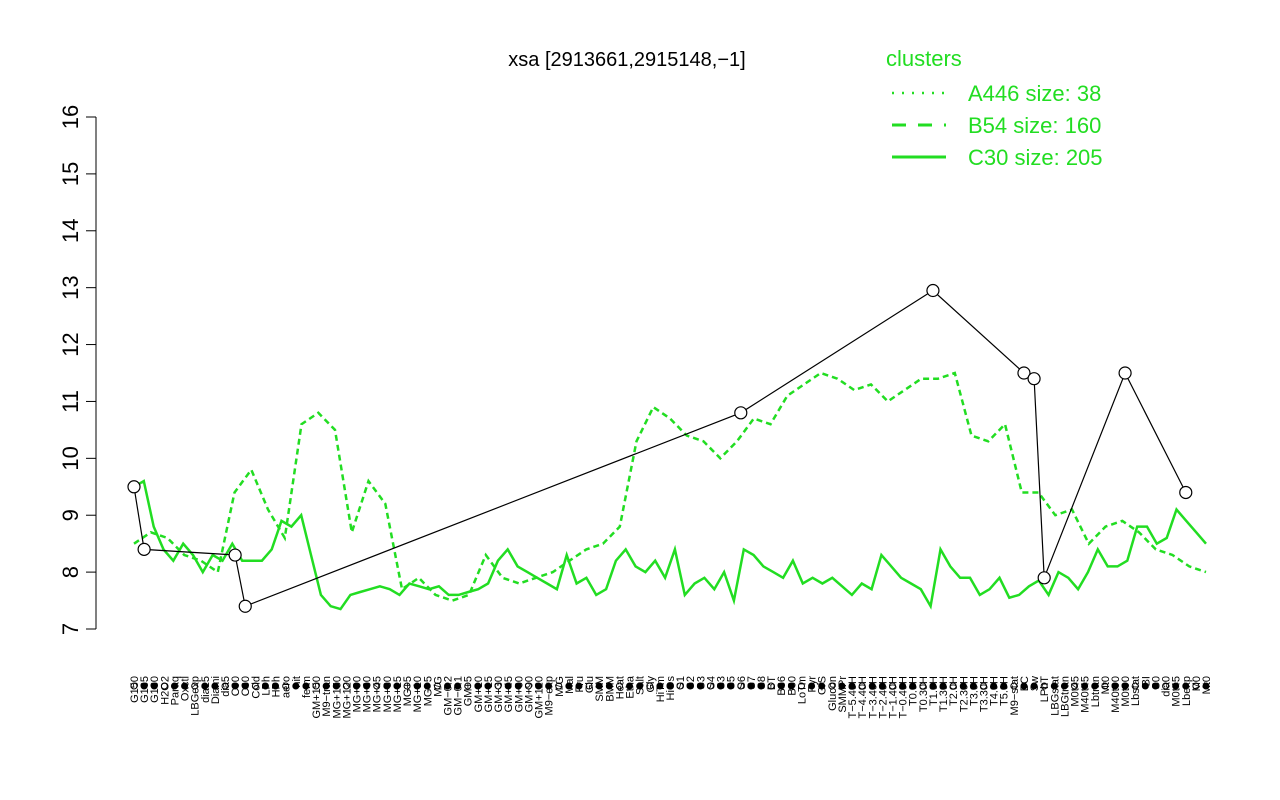 This screenshot has height=800, width=1280. I want to click on y-tick-label: 15, so click(70, 174).